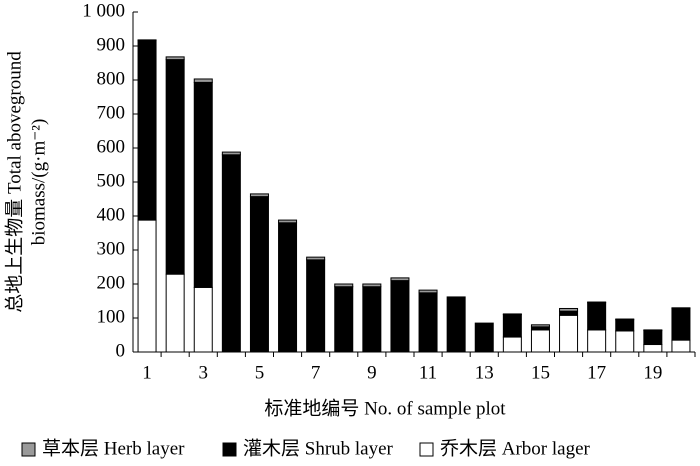  Describe the element at coordinates (111, 214) in the screenshot. I see `y-tick-label: 400` at that location.